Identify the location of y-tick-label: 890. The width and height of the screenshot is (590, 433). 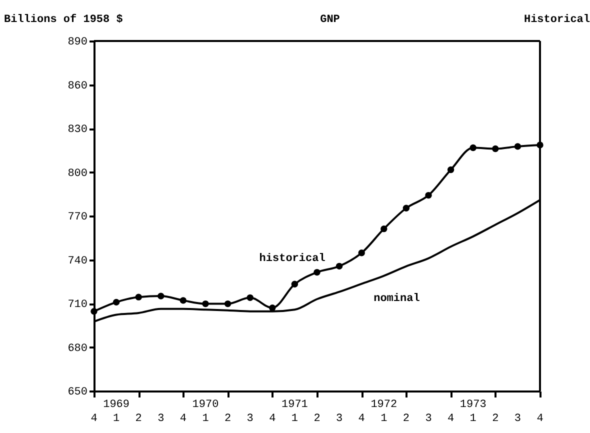
(78, 42).